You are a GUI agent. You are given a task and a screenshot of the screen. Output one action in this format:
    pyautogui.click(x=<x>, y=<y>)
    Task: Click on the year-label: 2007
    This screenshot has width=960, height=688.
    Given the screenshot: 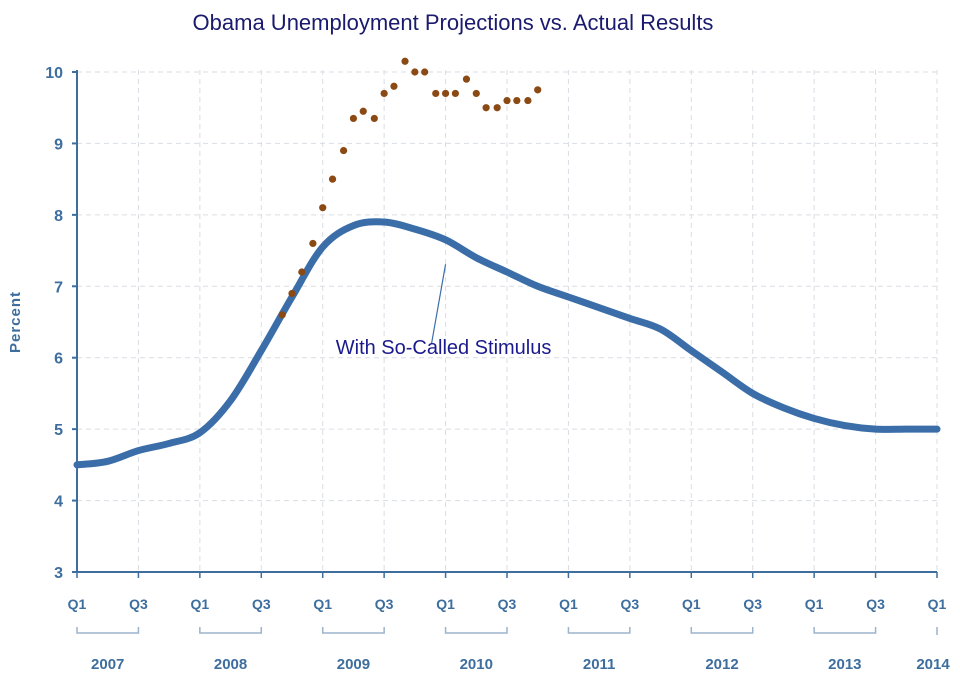 What is the action you would take?
    pyautogui.click(x=107, y=664)
    